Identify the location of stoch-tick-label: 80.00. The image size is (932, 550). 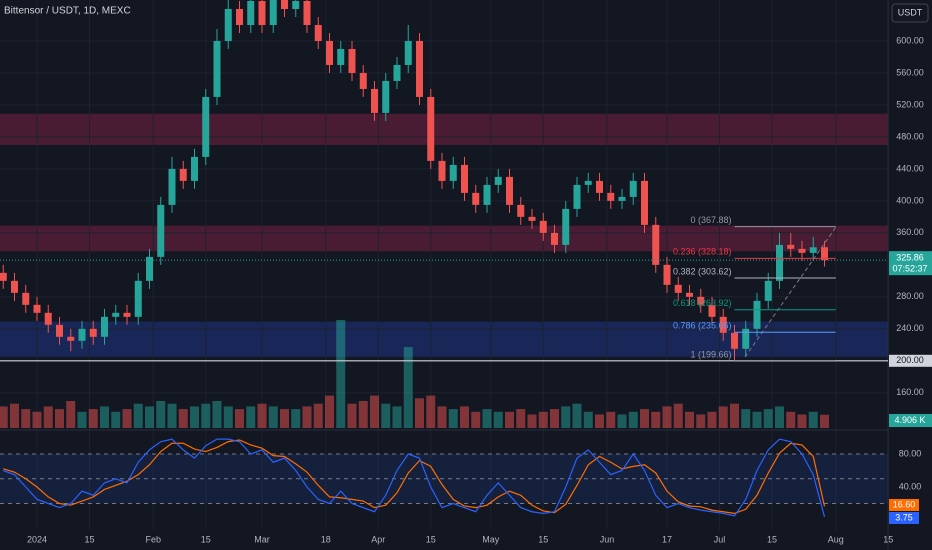
(910, 453).